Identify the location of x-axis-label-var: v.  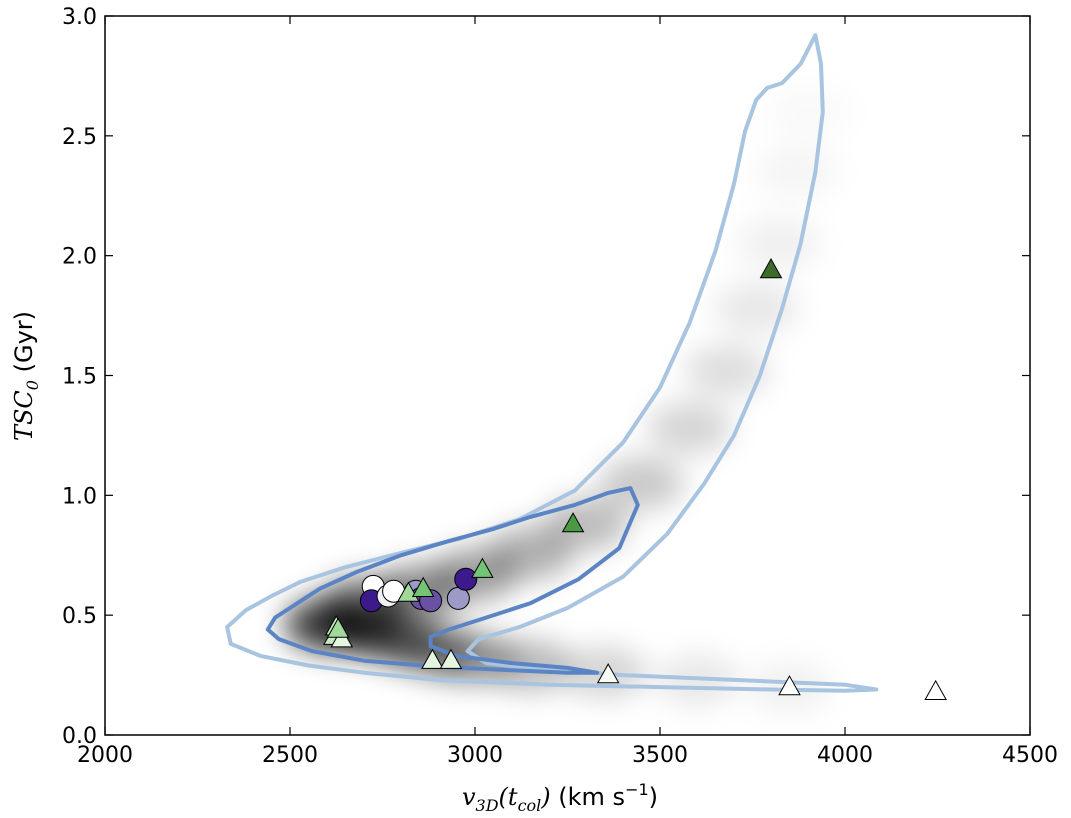
(469, 797).